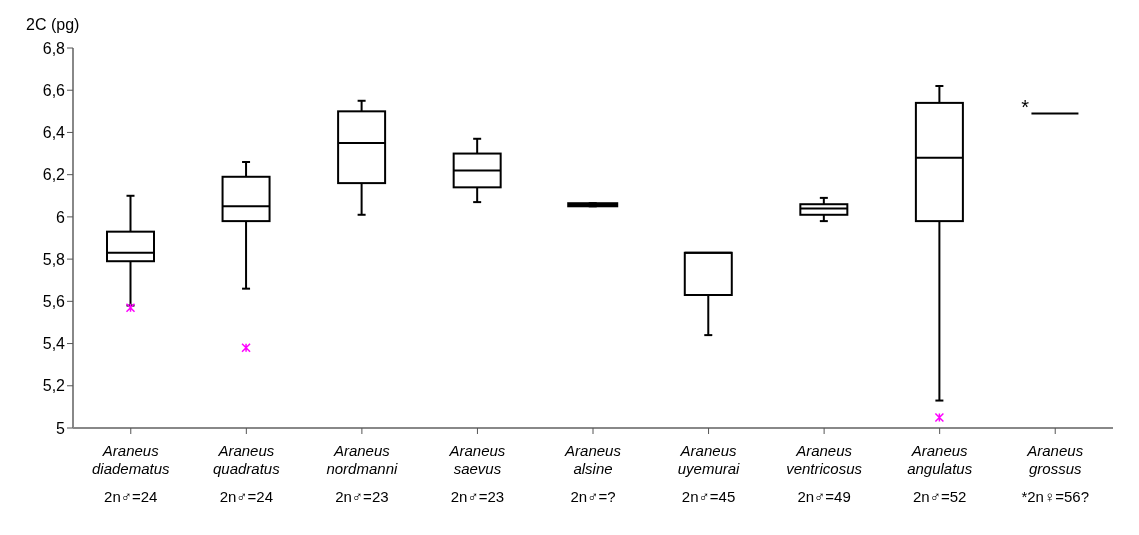 The height and width of the screenshot is (535, 1139). Describe the element at coordinates (54, 133) in the screenshot. I see `y-tick-label: 6,4` at that location.